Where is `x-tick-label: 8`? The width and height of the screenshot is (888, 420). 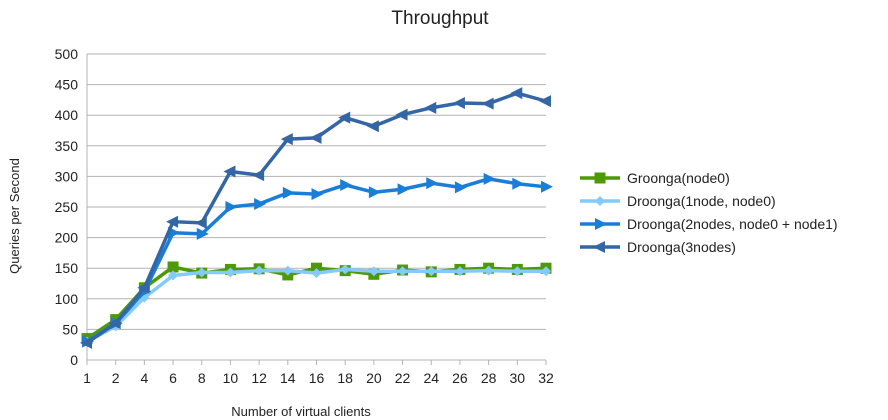
x-tick-label: 8 is located at coordinates (202, 378).